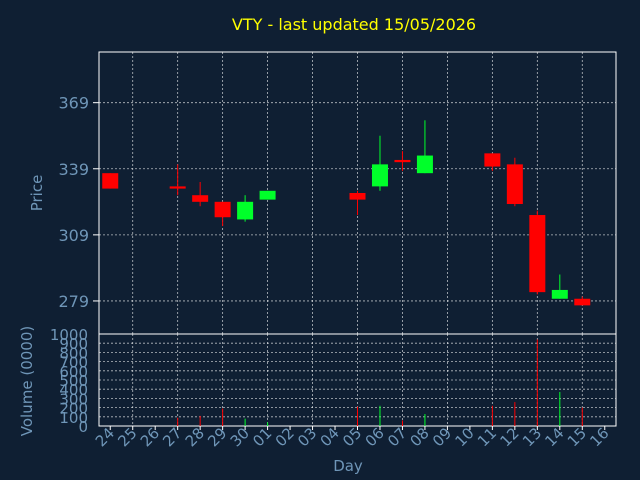 Image resolution: width=640 pixels, height=480 pixels. Describe the element at coordinates (73, 399) in the screenshot. I see `volume-tick-label: 300` at that location.